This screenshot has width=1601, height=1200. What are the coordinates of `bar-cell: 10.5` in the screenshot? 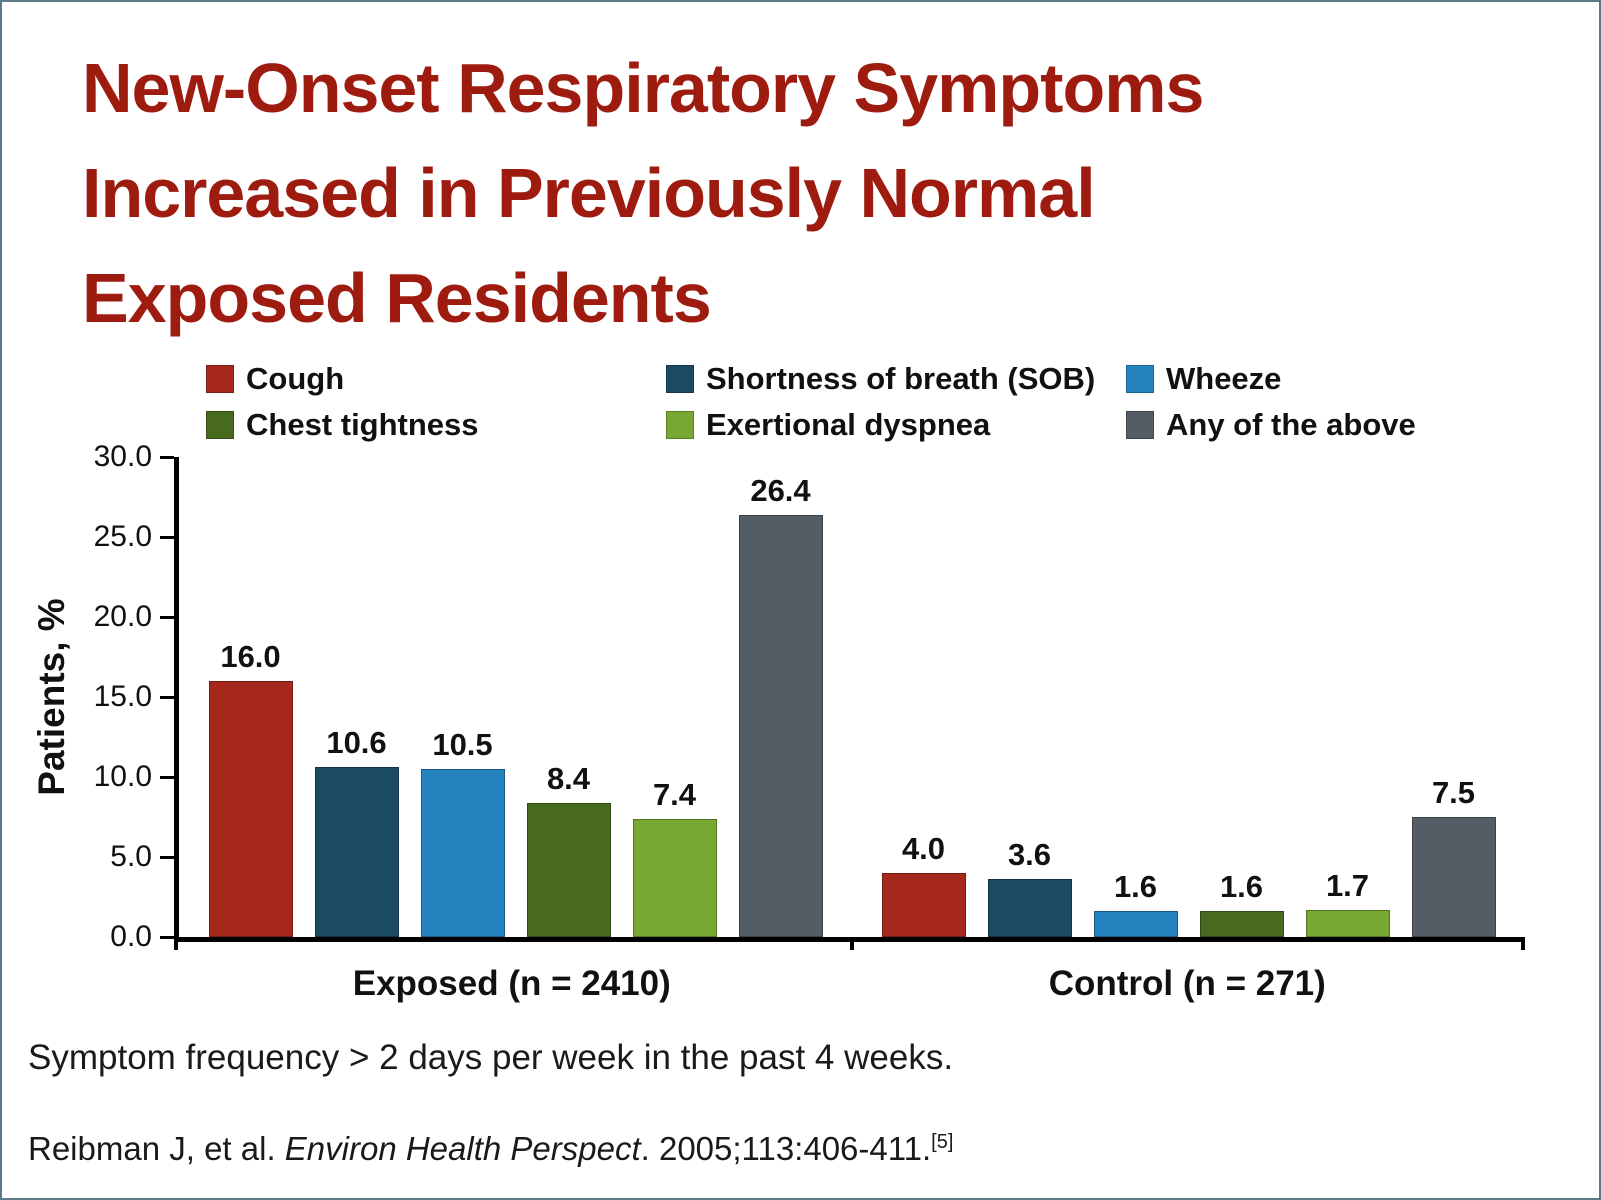 It's located at (462, 697).